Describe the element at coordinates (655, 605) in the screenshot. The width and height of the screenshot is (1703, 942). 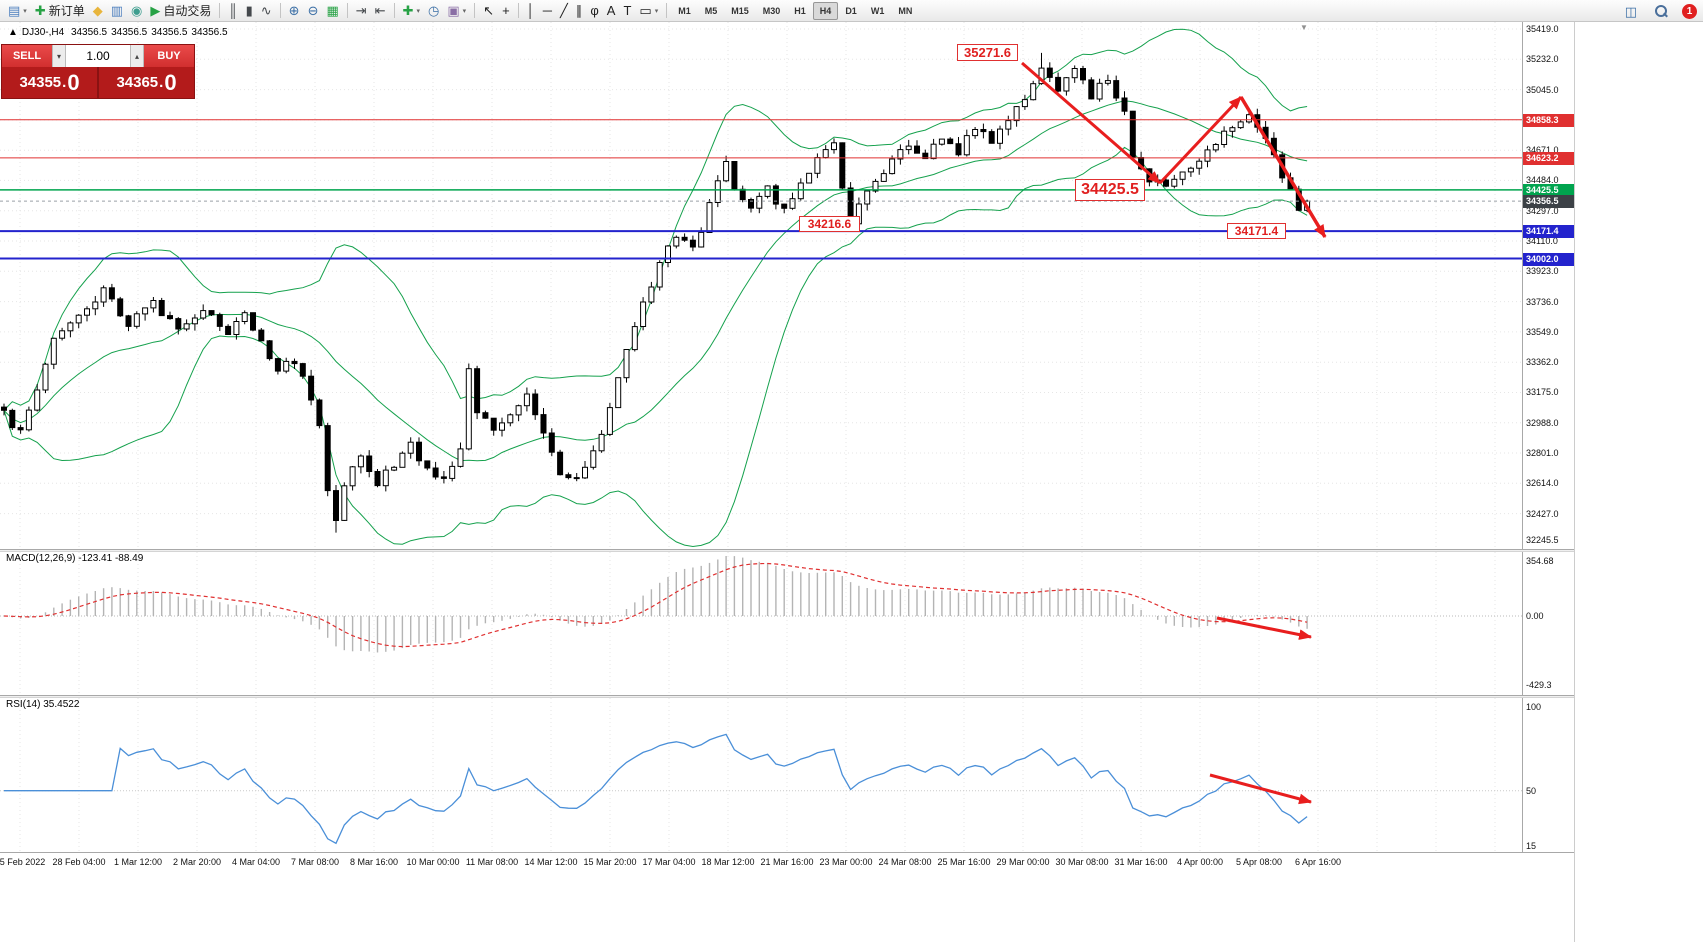
I see `macd-signal-line` at that location.